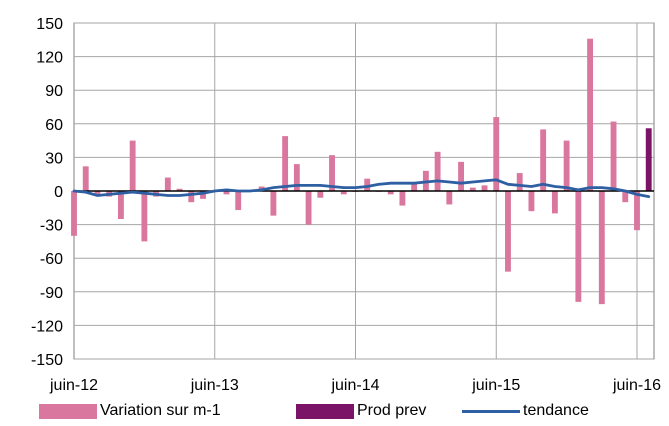 The image size is (669, 426). Describe the element at coordinates (491, 411) in the screenshot. I see `legend-swatch-tendance` at that location.